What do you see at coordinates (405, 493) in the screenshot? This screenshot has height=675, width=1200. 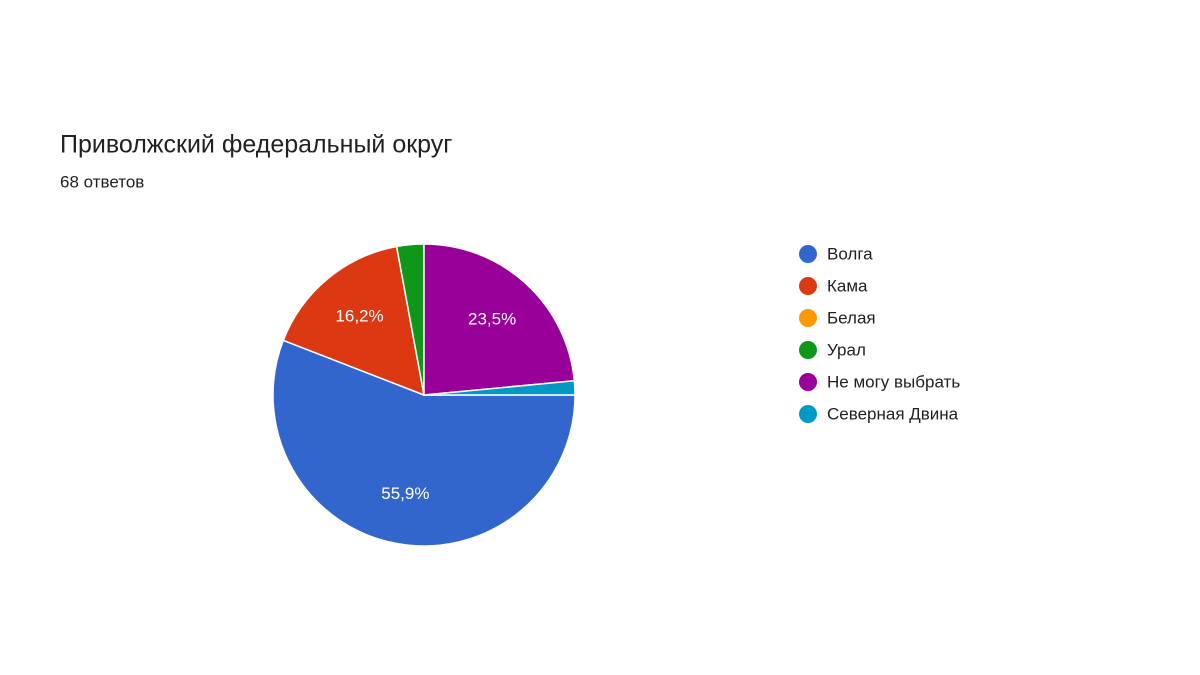 I see `slice-label: 55,9%` at bounding box center [405, 493].